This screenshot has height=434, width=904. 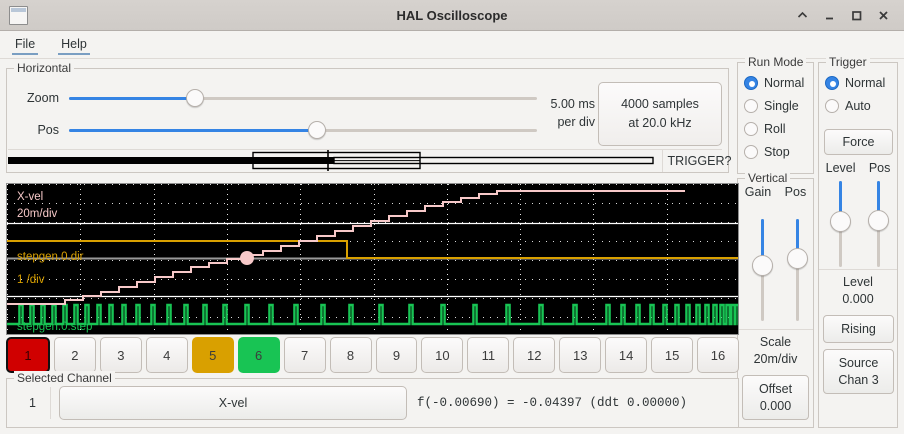 What do you see at coordinates (488, 355) in the screenshot?
I see `channel-button-11: 11` at bounding box center [488, 355].